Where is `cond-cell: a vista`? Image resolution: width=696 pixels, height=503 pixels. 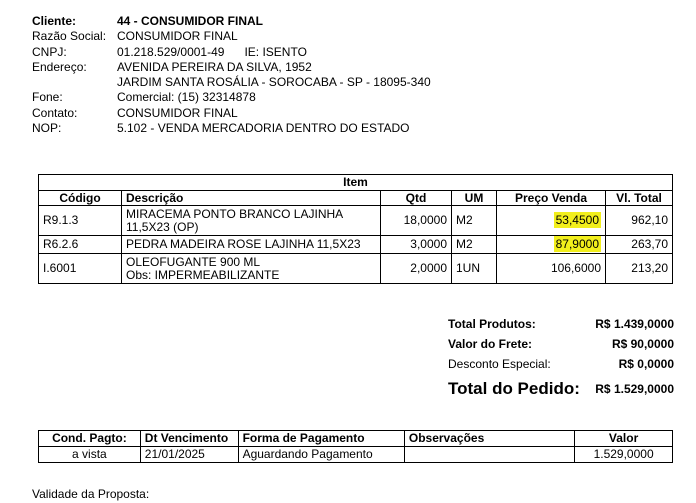
cond-cell: a vista is located at coordinates (89, 454).